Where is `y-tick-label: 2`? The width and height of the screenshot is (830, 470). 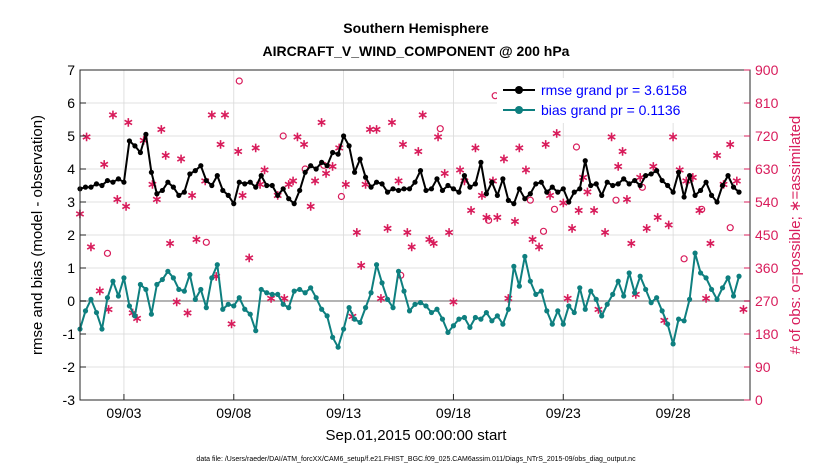
y-tick-label: 2 is located at coordinates (71, 235).